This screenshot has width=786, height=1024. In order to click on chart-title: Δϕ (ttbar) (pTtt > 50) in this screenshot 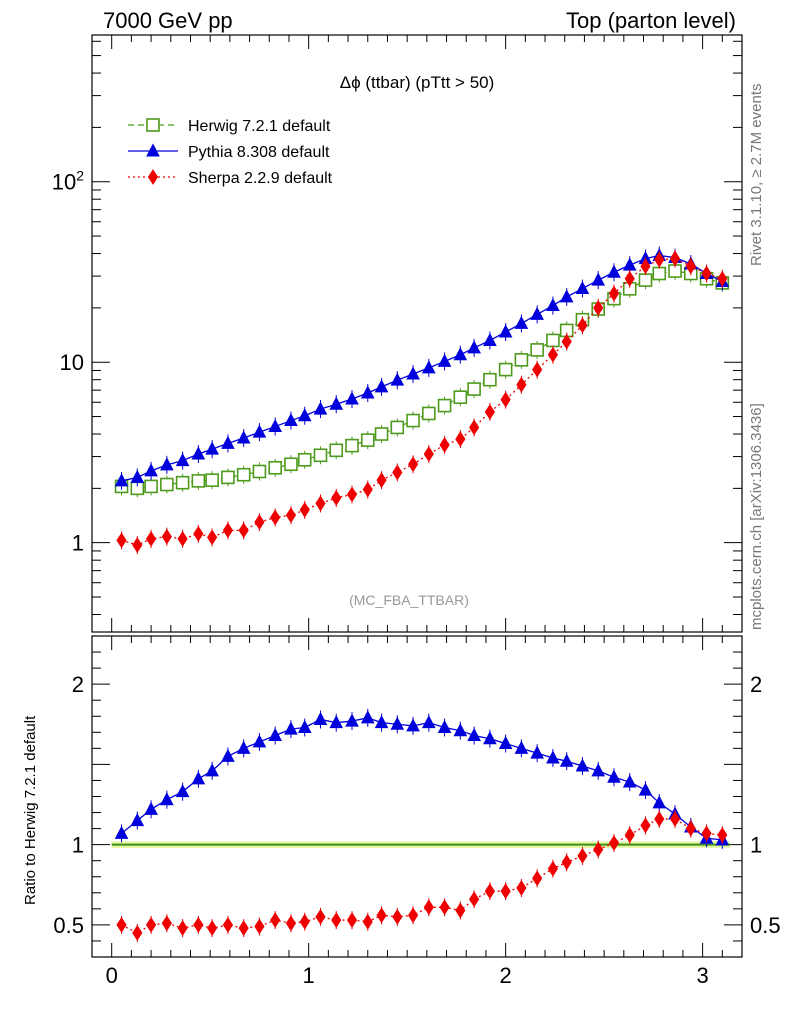, I will do `click(417, 82)`.